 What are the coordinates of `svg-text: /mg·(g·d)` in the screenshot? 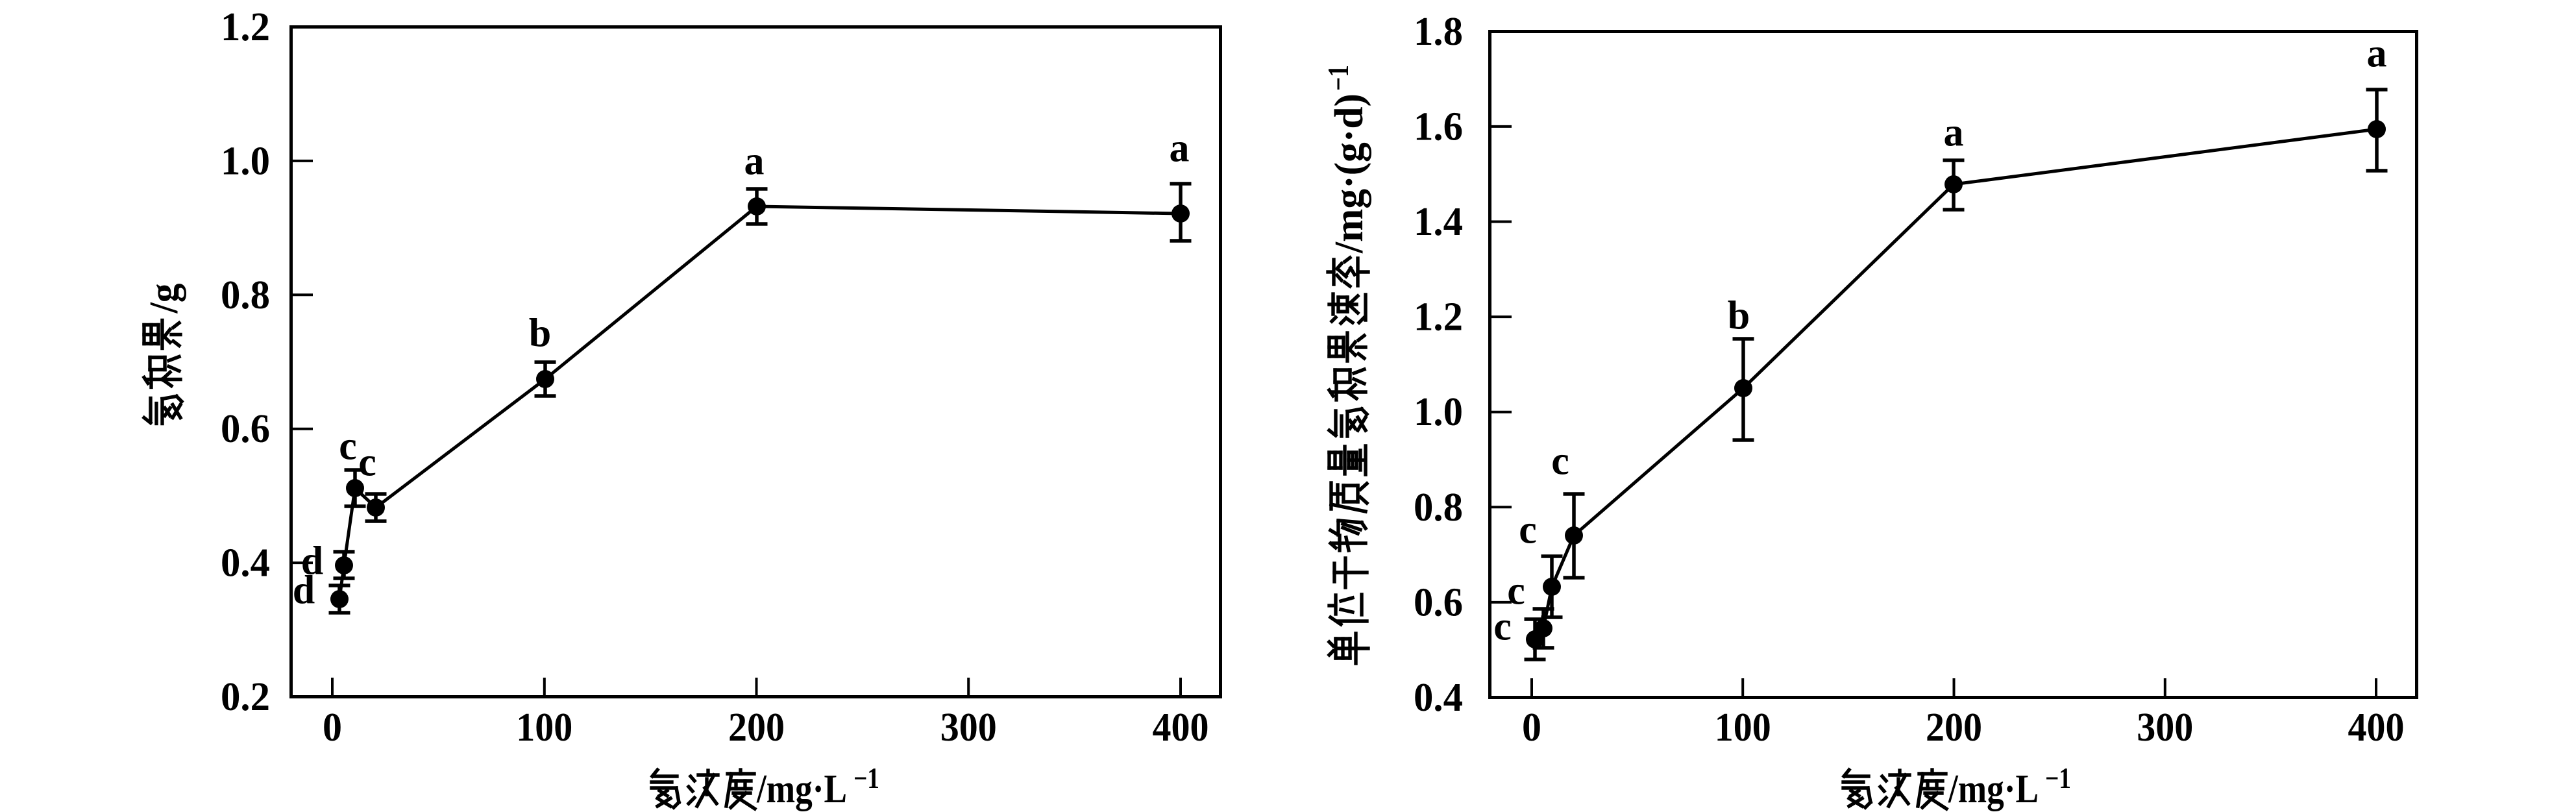 It's located at (1349, 173).